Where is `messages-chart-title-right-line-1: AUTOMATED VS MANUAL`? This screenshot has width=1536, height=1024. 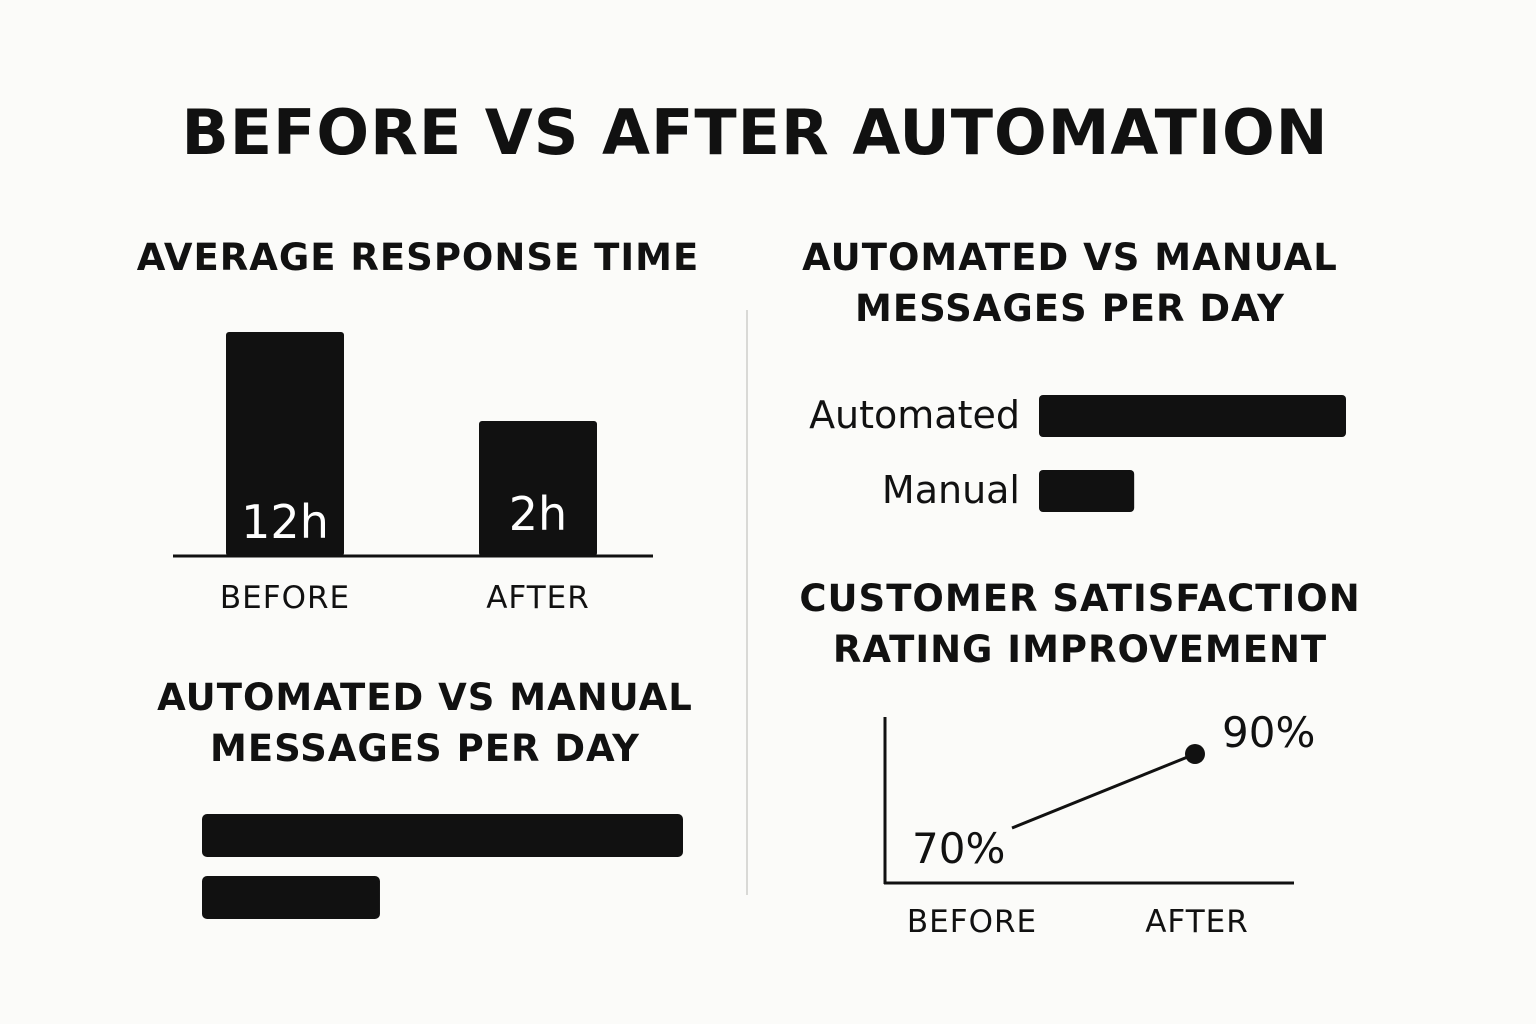
messages-chart-title-right-line-1: AUTOMATED VS MANUAL is located at coordinates (1070, 257).